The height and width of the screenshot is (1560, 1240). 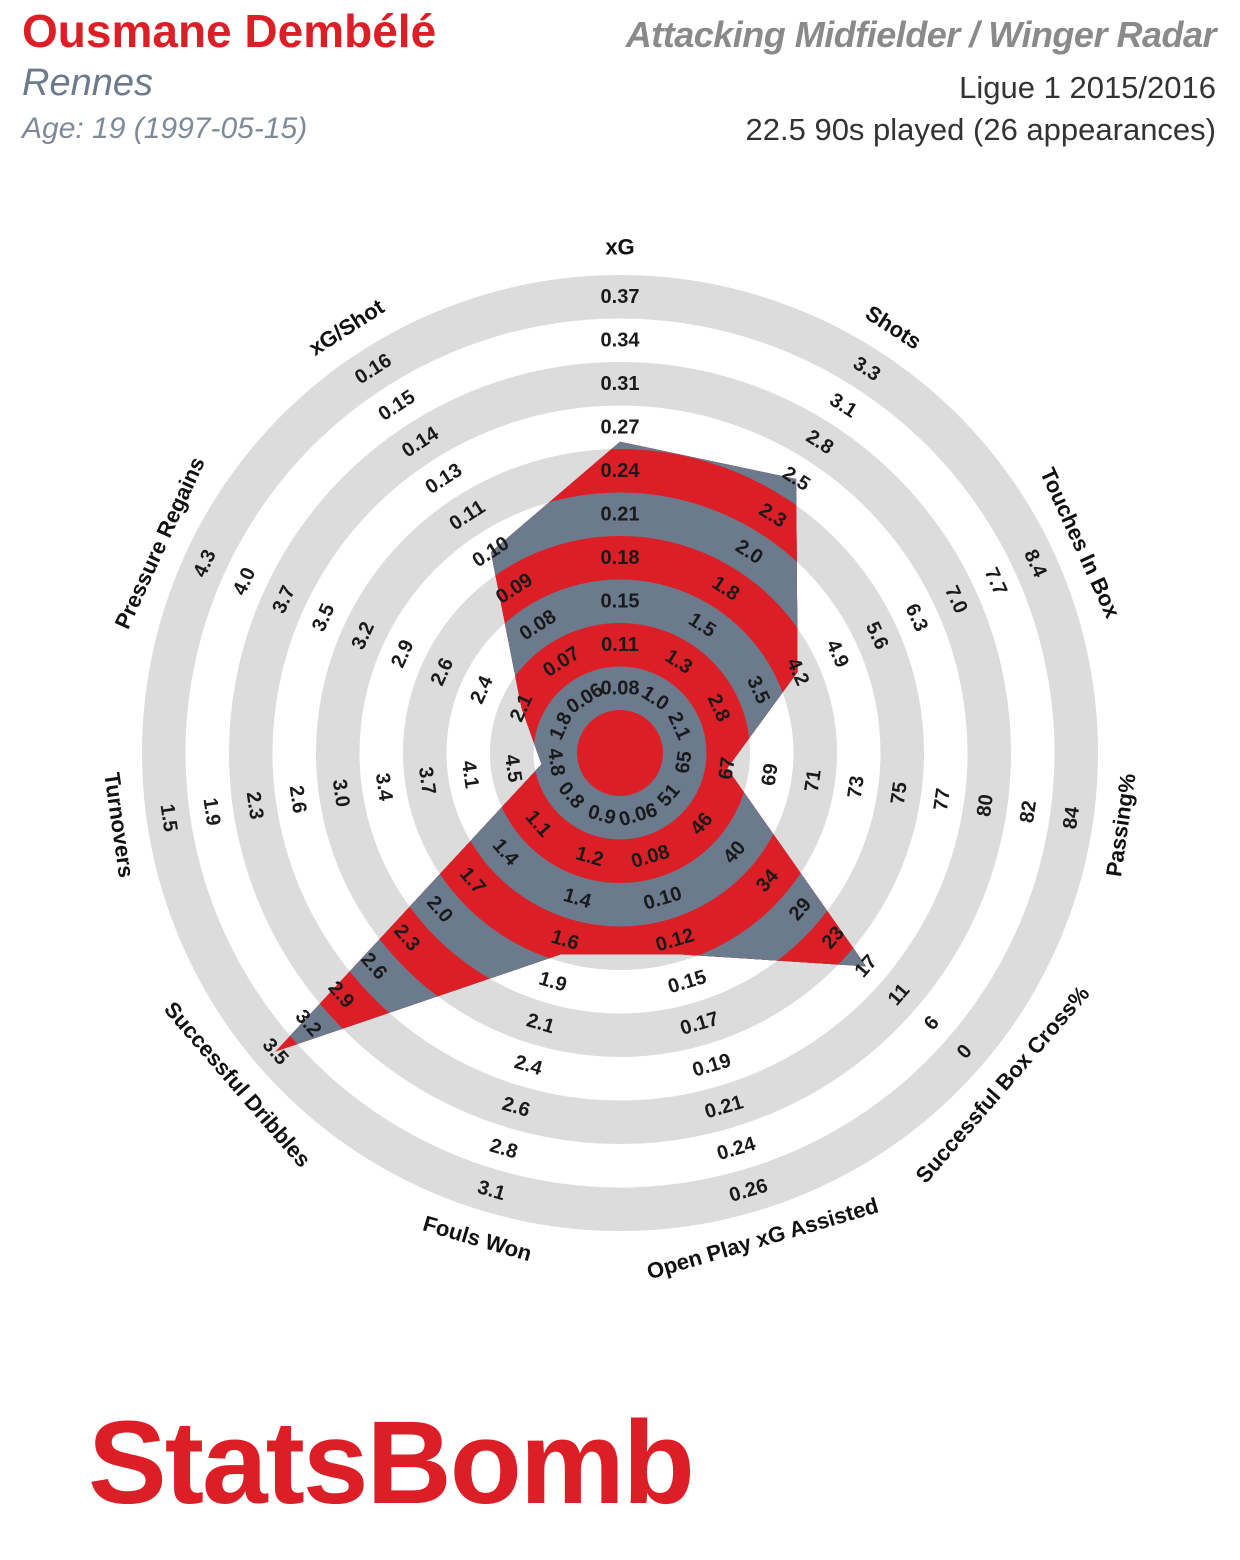 I want to click on radar-tick-label: 69, so click(x=770, y=774).